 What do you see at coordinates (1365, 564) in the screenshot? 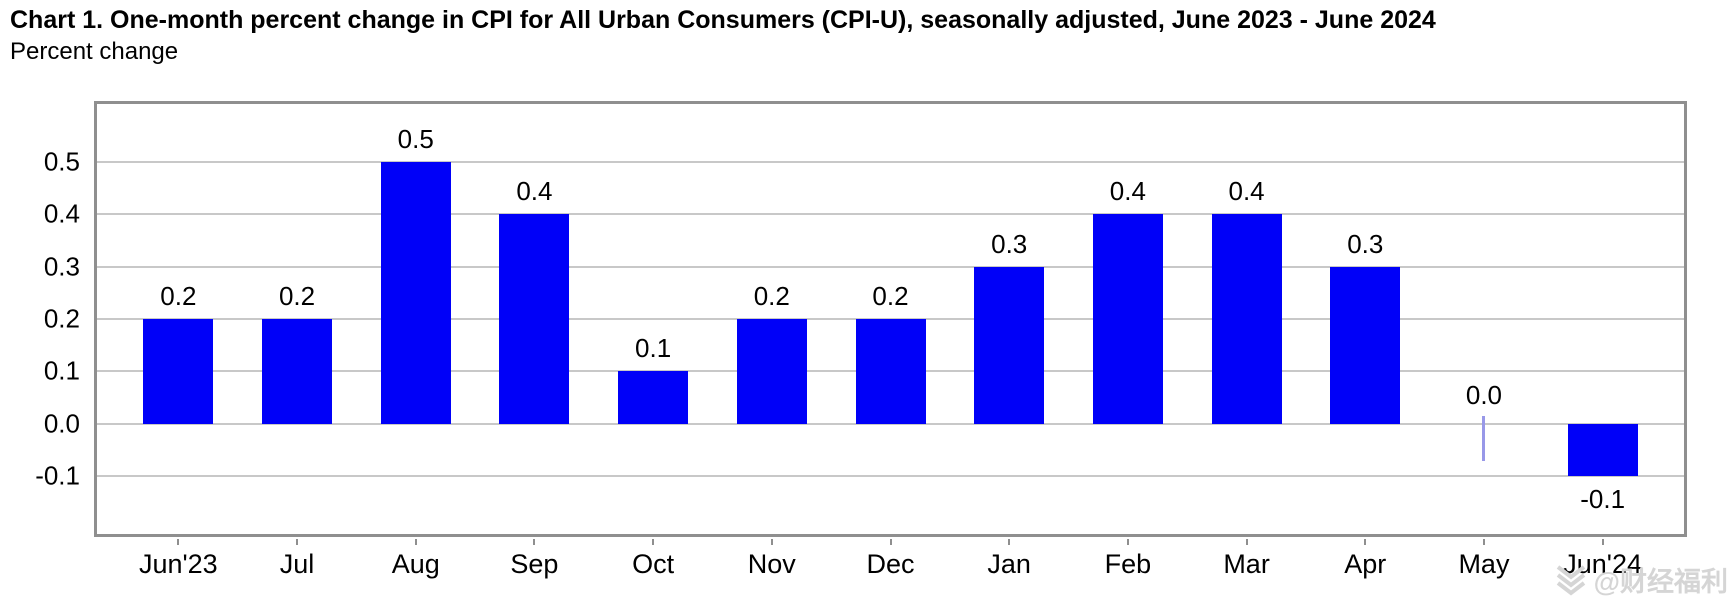
I see `x-axis-label: Apr` at bounding box center [1365, 564].